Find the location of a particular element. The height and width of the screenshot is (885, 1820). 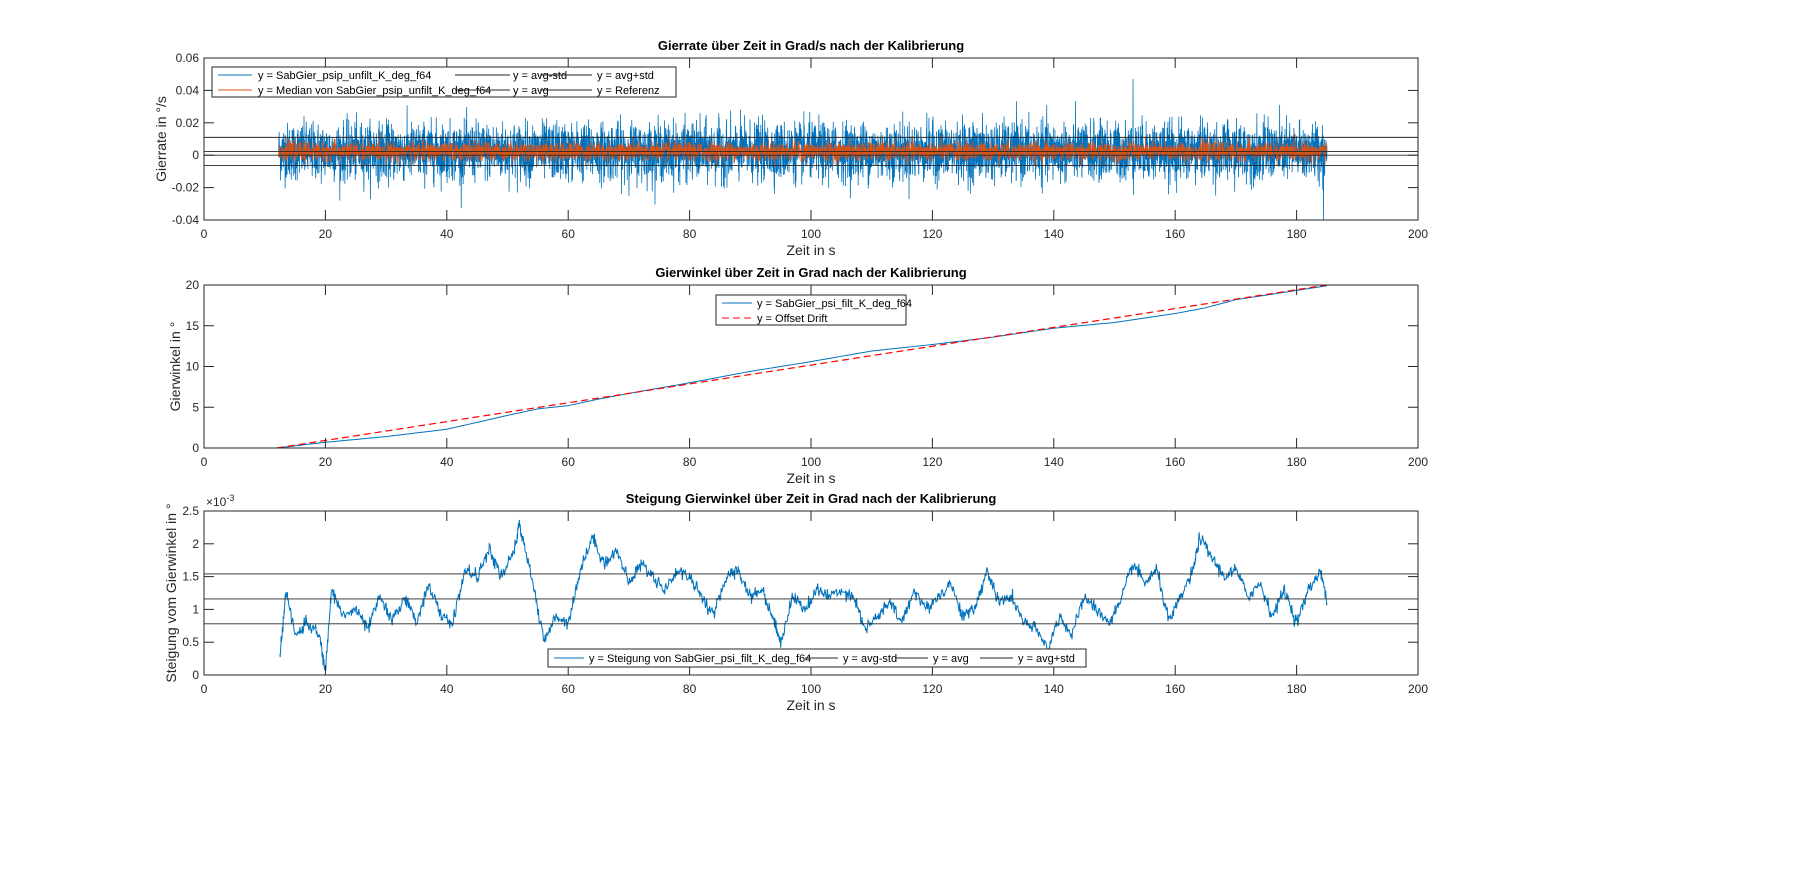

gierrate-series is located at coordinates (803, 149).